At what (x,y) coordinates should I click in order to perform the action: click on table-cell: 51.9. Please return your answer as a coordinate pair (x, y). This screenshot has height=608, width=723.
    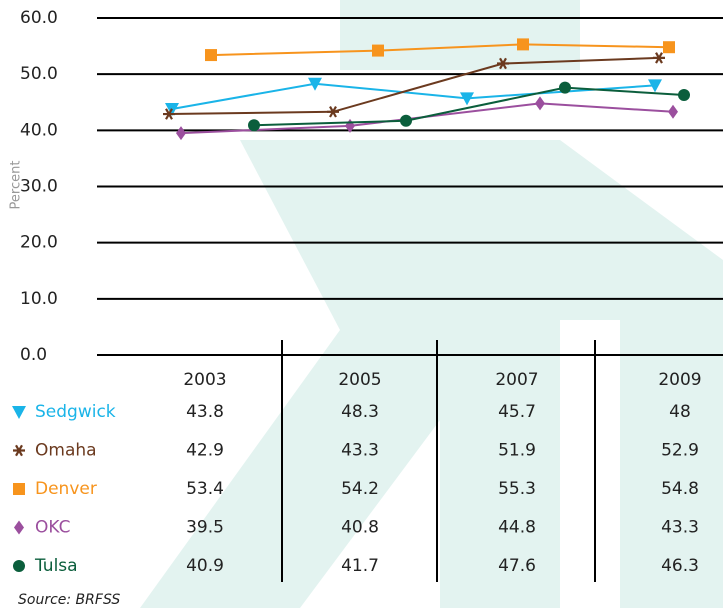
    Looking at the image, I should click on (517, 451).